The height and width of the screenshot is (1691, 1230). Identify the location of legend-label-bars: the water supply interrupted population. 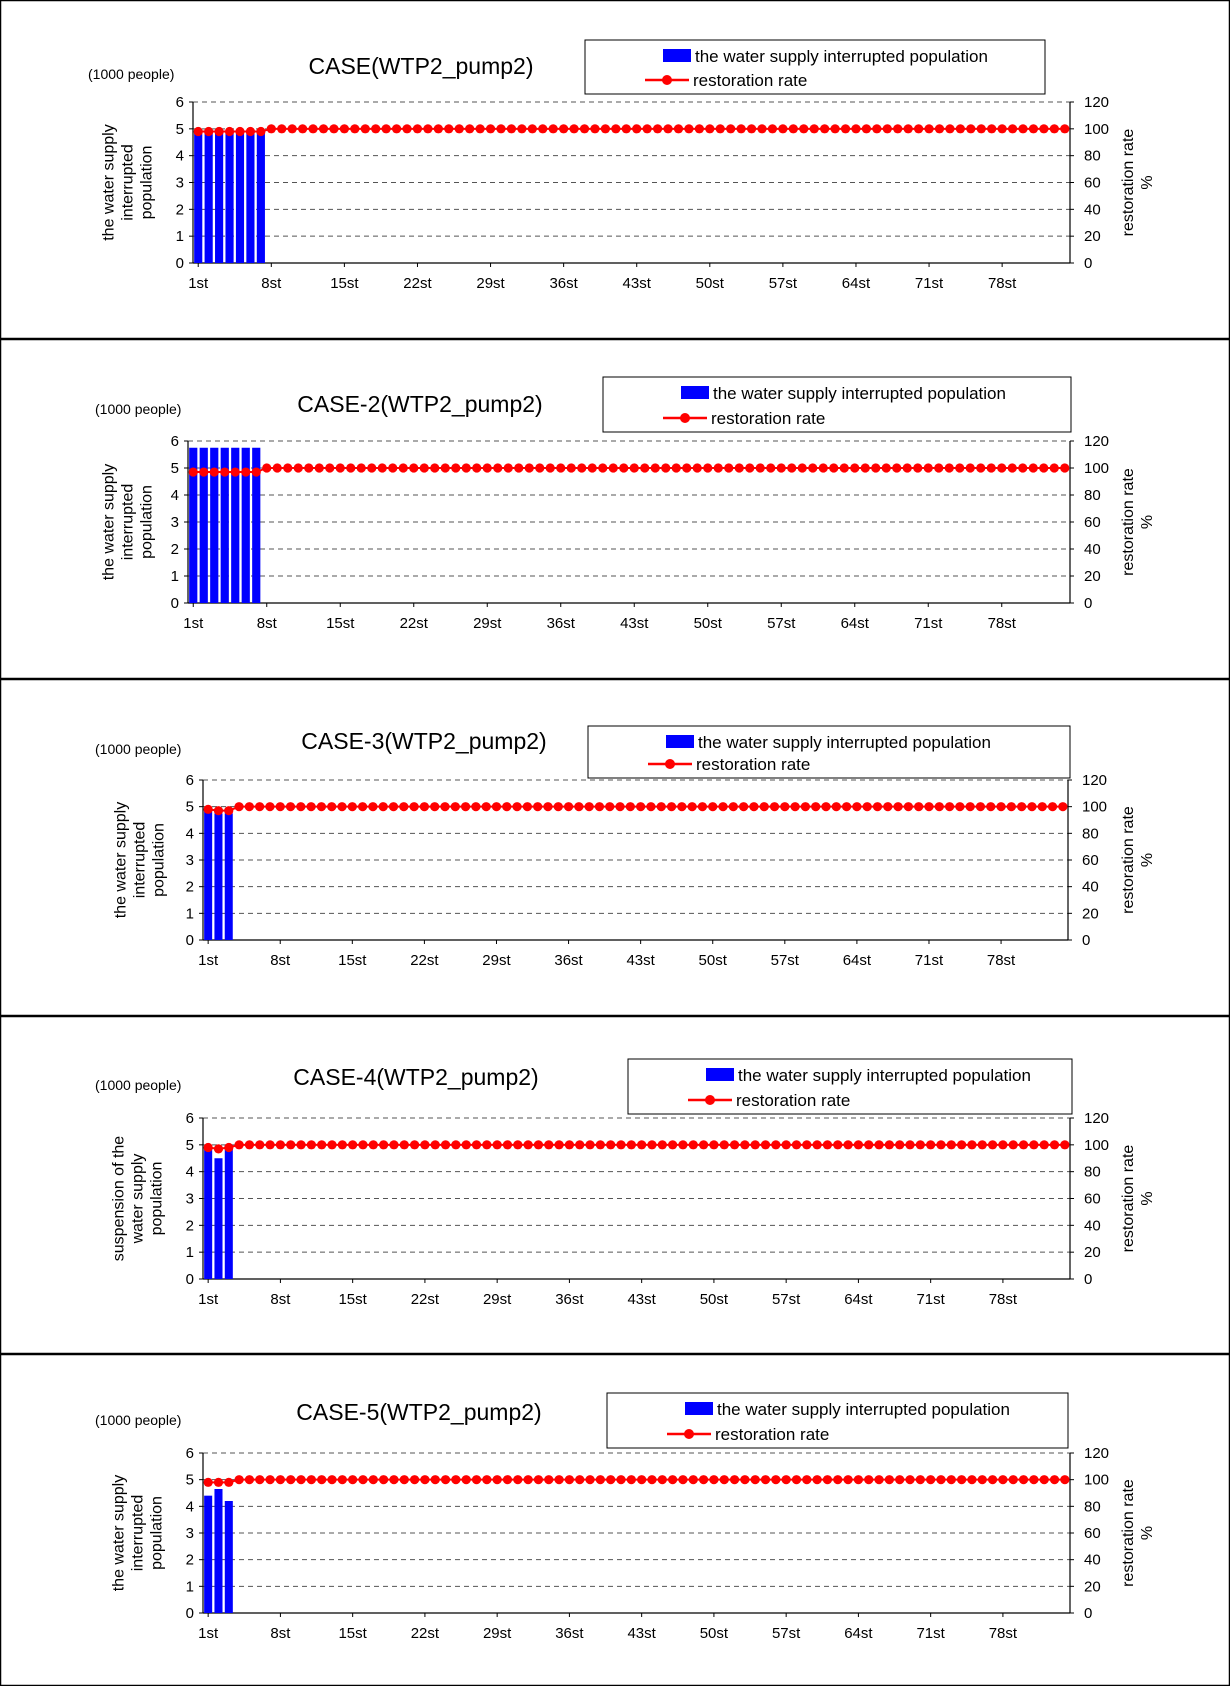
(884, 1075).